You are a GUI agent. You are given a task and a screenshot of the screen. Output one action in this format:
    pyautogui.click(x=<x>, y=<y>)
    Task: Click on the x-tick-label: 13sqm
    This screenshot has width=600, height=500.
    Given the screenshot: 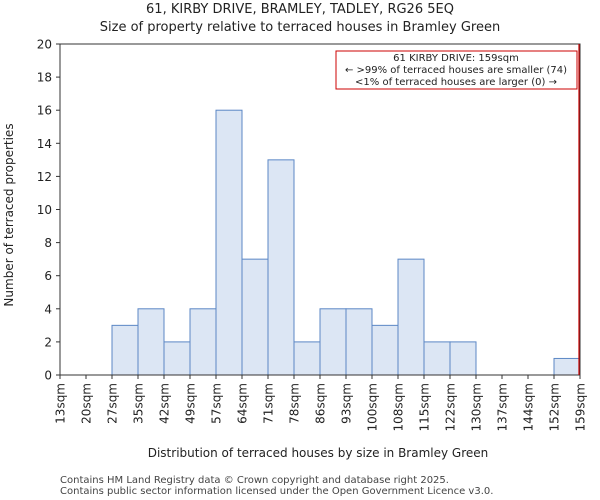 What is the action you would take?
    pyautogui.click(x=61, y=403)
    